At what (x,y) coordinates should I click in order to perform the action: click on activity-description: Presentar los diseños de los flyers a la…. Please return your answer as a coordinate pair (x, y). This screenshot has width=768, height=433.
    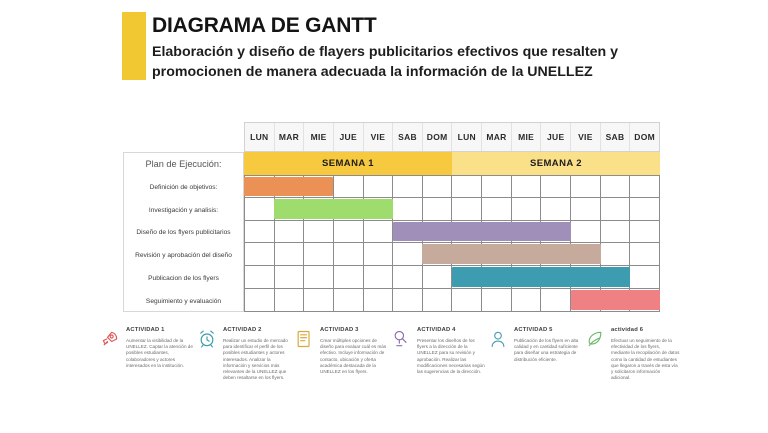
    Looking at the image, I should click on (451, 356).